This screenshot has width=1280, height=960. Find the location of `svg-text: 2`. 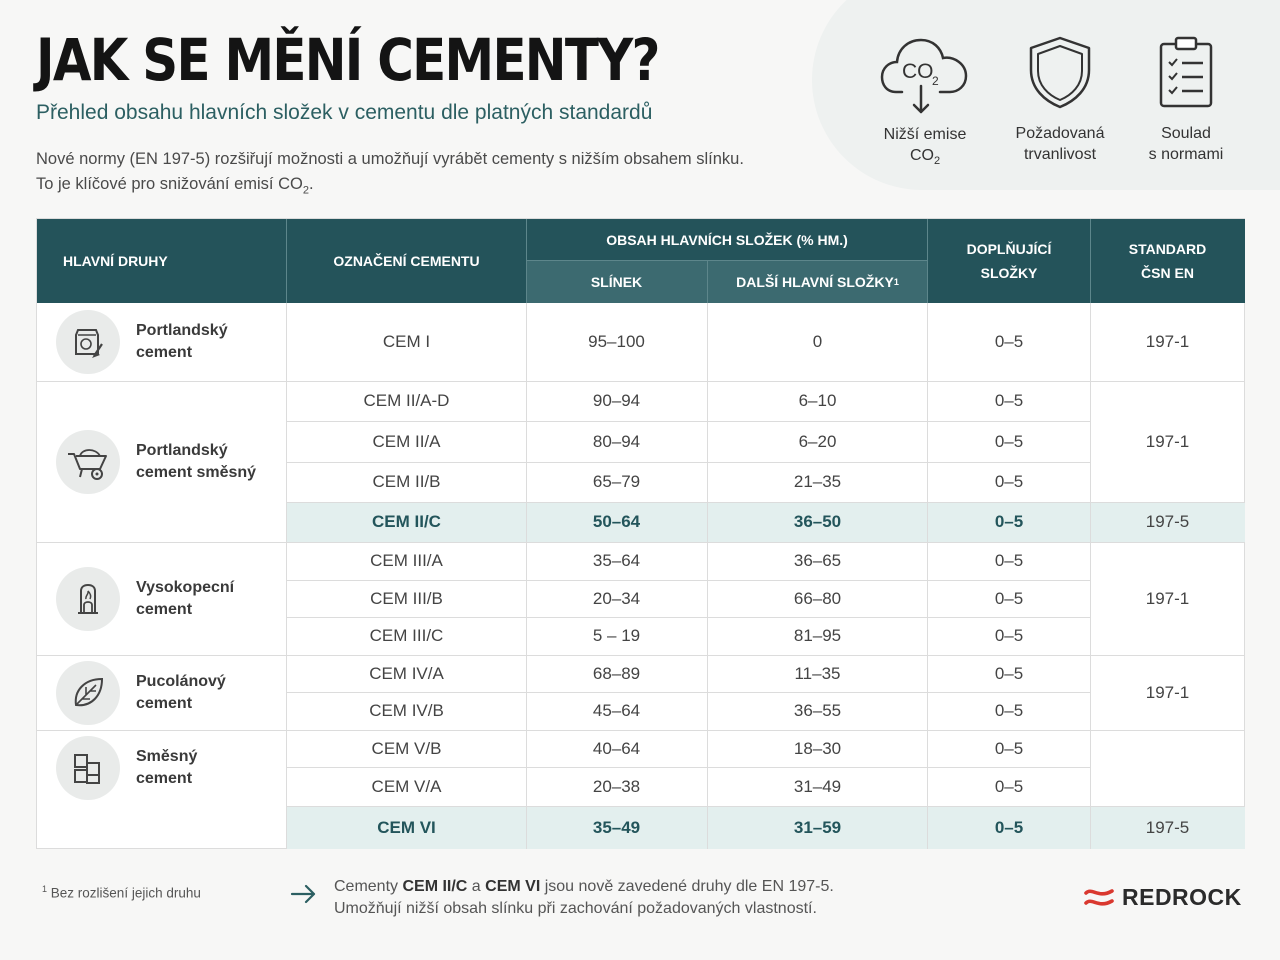

svg-text: 2 is located at coordinates (935, 81).